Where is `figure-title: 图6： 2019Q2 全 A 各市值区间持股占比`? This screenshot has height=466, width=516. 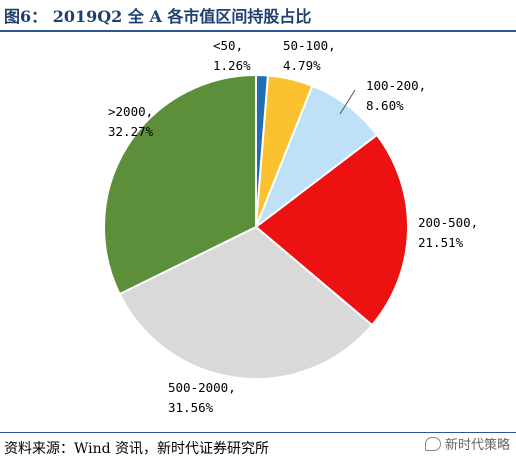
figure-title: 图6： 2019Q2 全 A 各市值区间持股占比 is located at coordinates (158, 16).